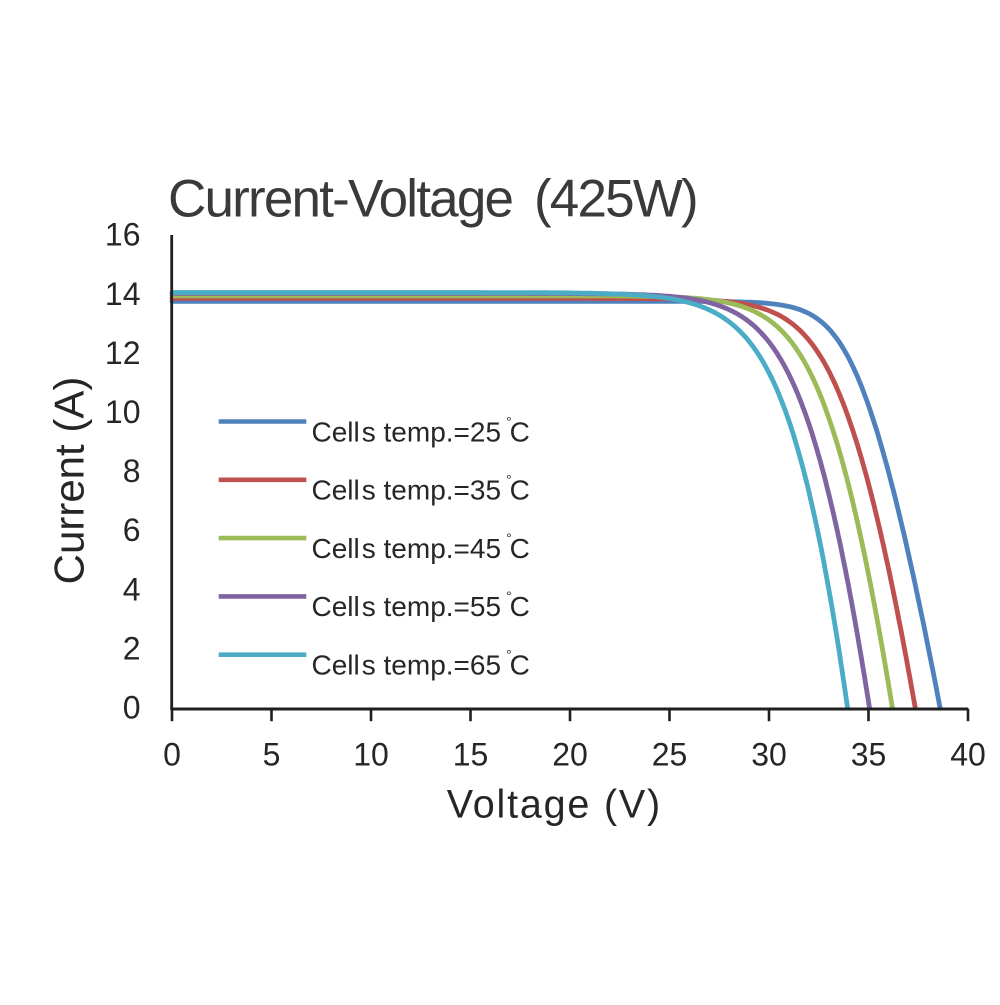  Describe the element at coordinates (570, 755) in the screenshot. I see `svg-text: 20` at that location.